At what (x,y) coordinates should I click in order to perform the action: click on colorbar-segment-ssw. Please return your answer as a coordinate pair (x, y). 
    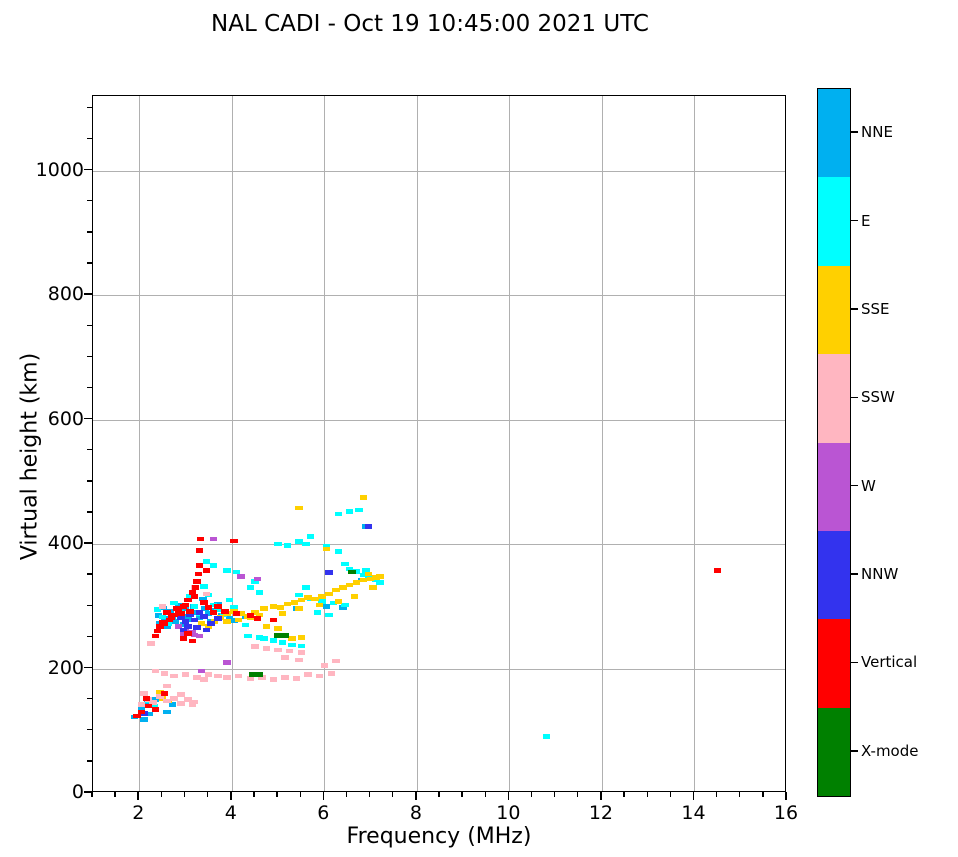
    Looking at the image, I should click on (834, 398).